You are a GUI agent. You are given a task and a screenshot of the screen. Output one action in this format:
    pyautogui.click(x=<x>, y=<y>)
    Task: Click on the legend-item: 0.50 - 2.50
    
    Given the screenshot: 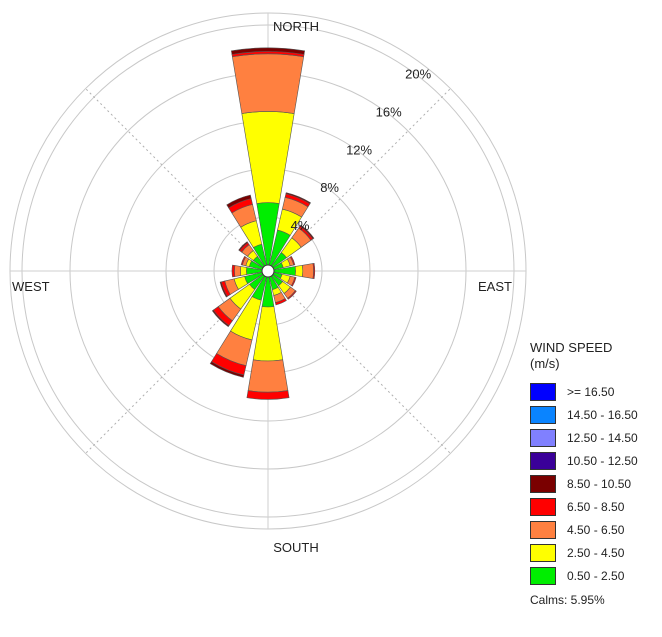 What is the action you would take?
    pyautogui.click(x=595, y=575)
    